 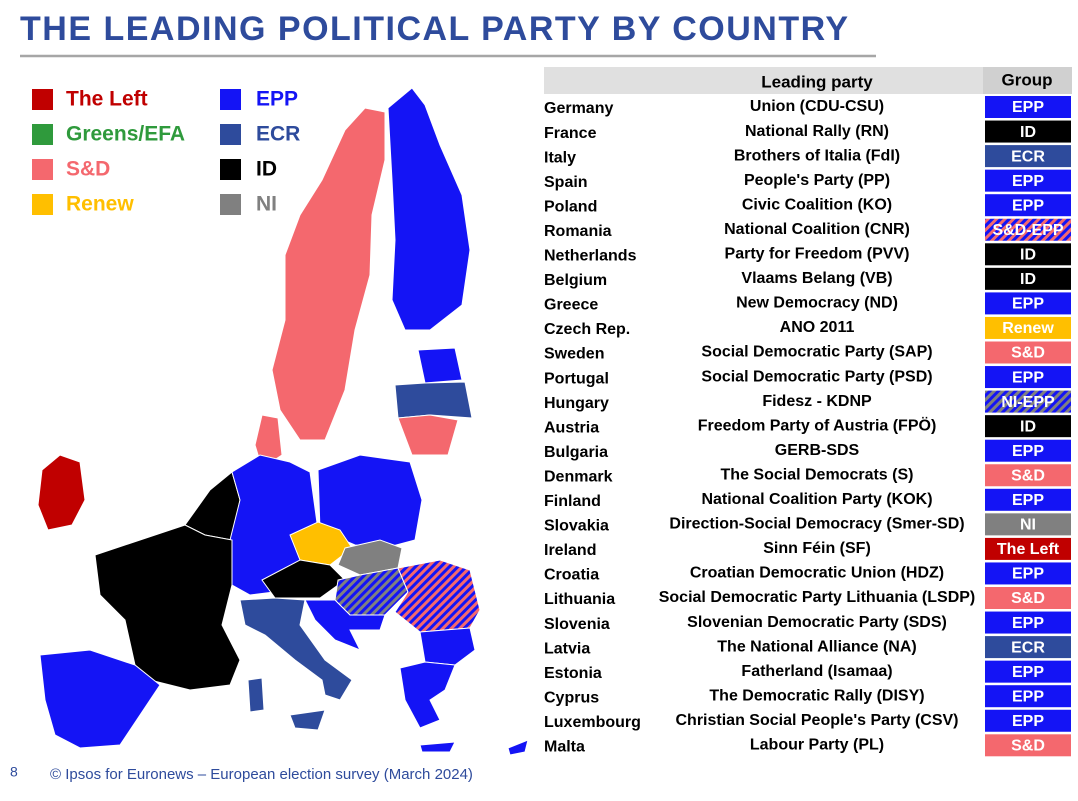 What do you see at coordinates (435, 29) in the screenshot?
I see `title: THE LEADING POLITICAL PARTY BY COUNTRY` at bounding box center [435, 29].